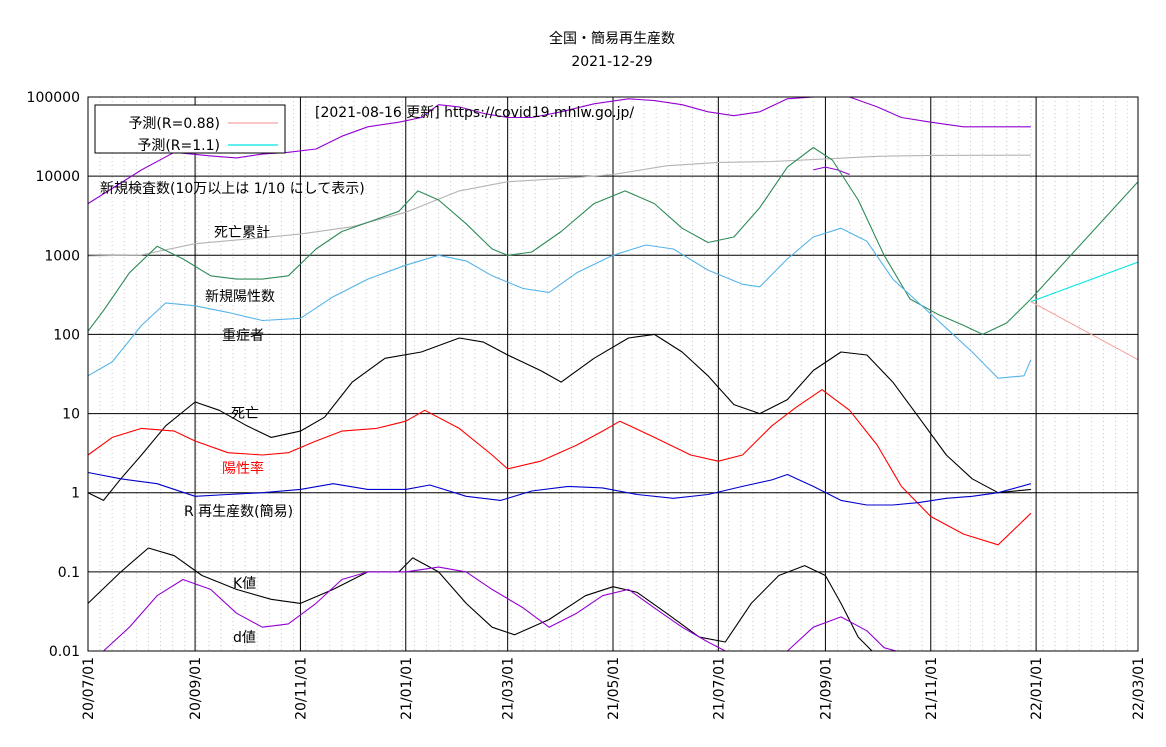 The width and height of the screenshot is (1166, 747). What do you see at coordinates (66, 335) in the screenshot?
I see `y-tick-label: 100` at bounding box center [66, 335].